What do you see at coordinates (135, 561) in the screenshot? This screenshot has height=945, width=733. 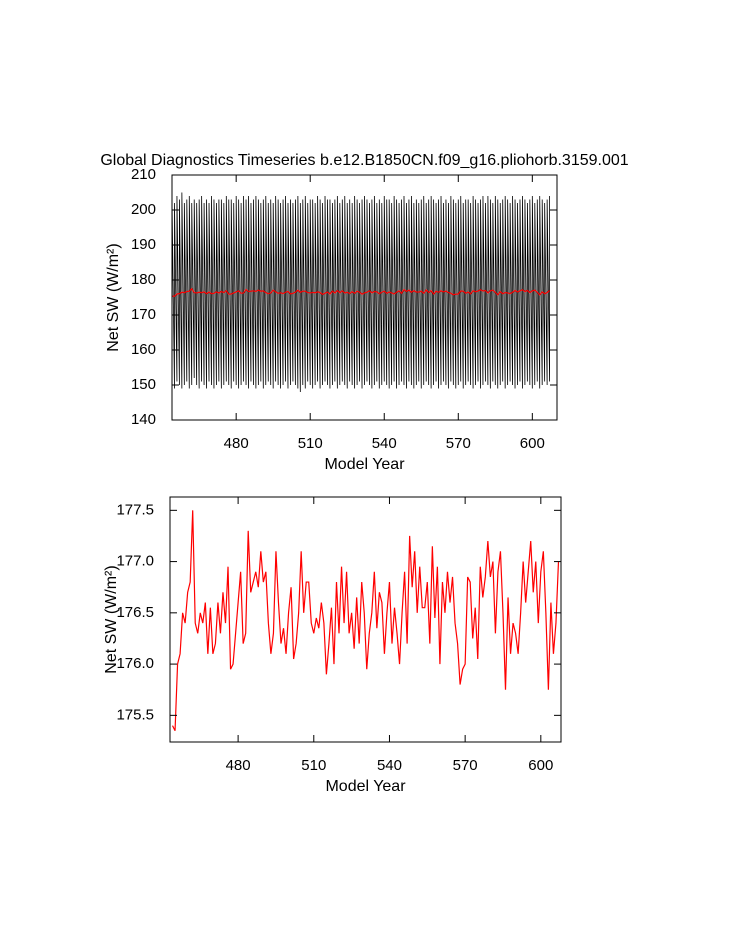 I see `y-tick-label: 177.0` at bounding box center [135, 561].